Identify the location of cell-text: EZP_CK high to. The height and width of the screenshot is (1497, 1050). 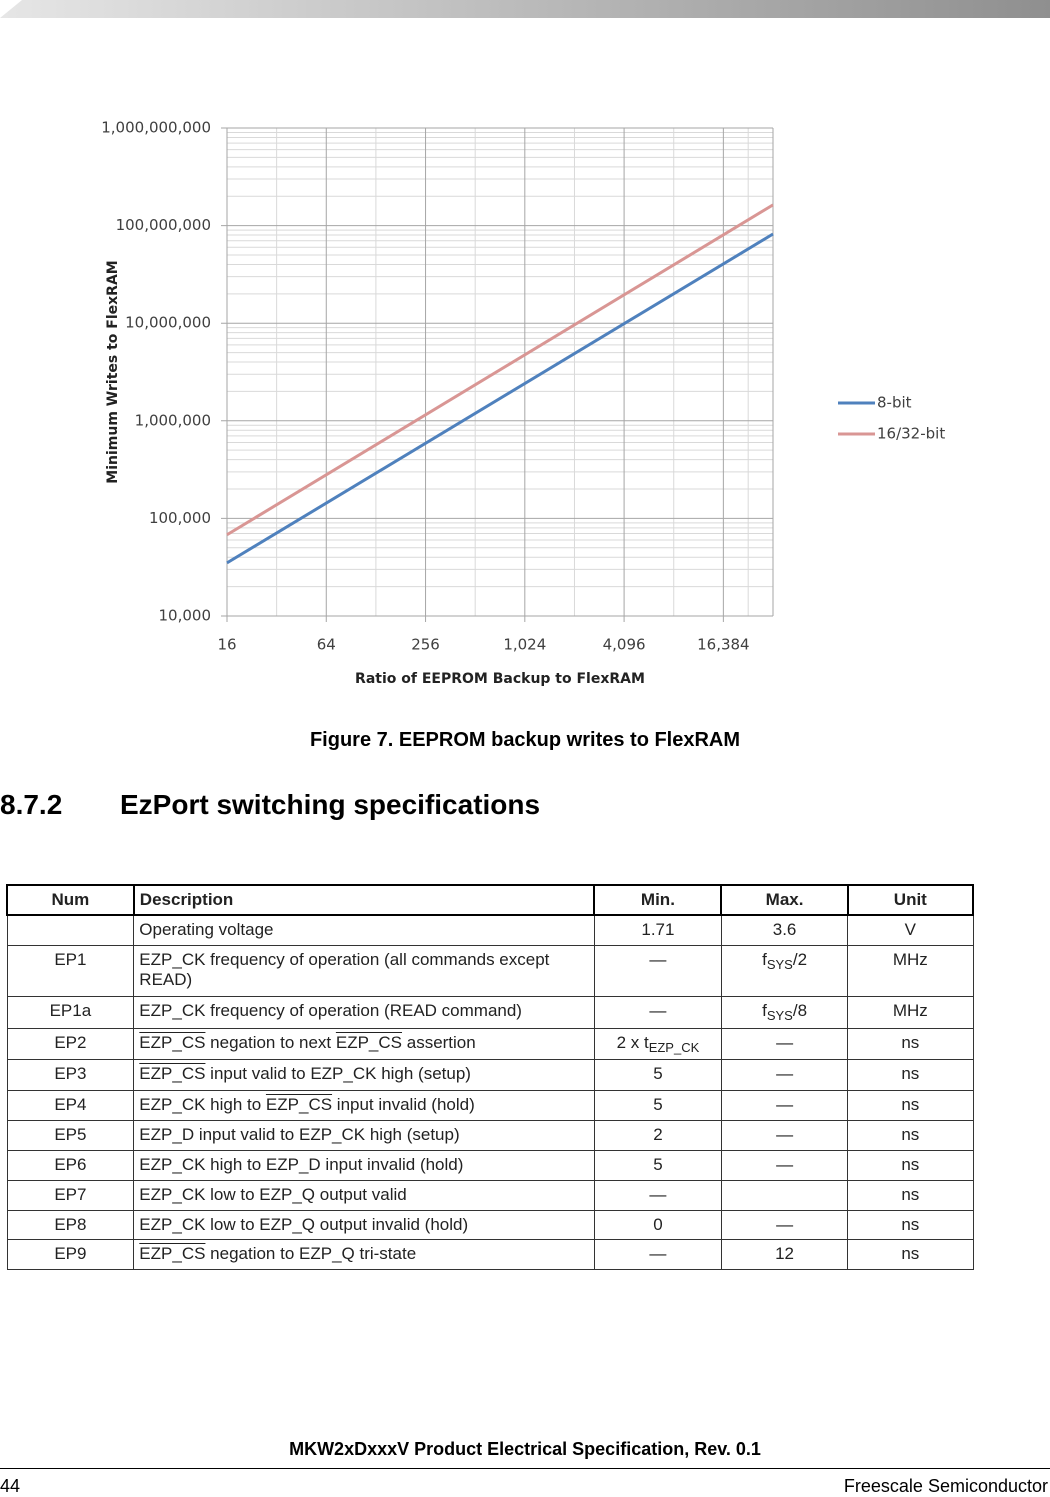
(202, 1104).